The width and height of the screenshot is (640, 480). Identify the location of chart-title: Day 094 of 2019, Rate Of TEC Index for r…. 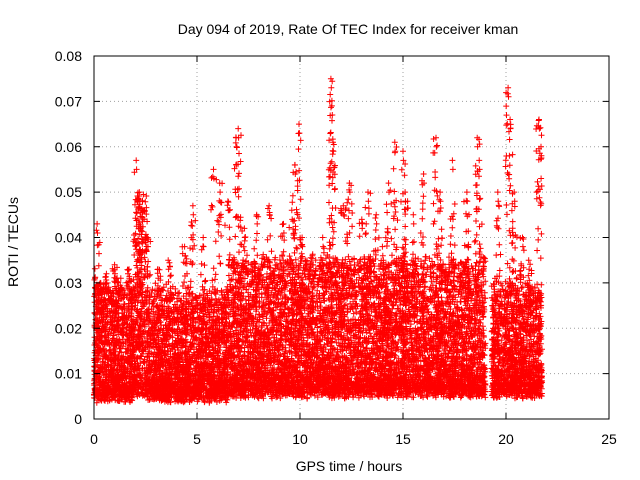
(348, 29).